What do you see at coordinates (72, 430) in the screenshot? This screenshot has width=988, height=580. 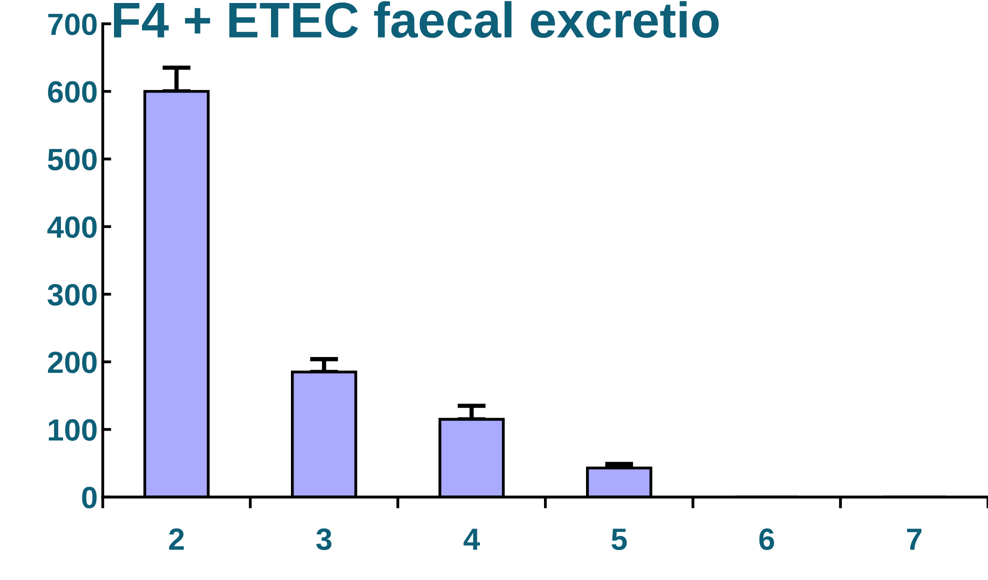 I see `y-tick-label: 100` at bounding box center [72, 430].